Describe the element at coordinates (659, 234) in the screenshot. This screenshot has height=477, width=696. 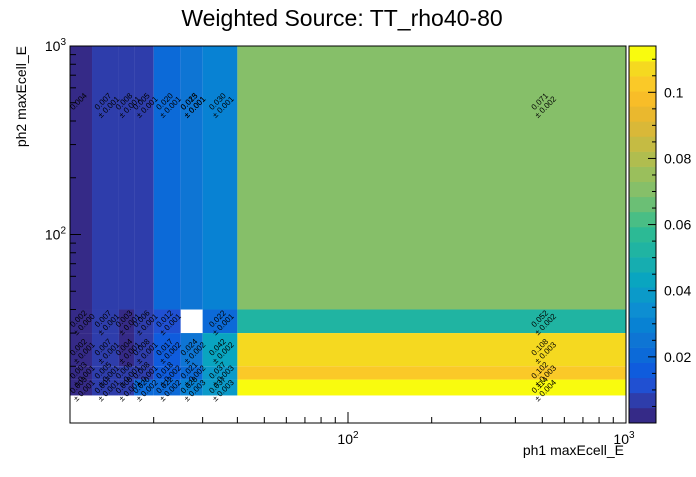
I see `colorbar: 0.02 0.04 0.06 0.08 0.1` at that location.